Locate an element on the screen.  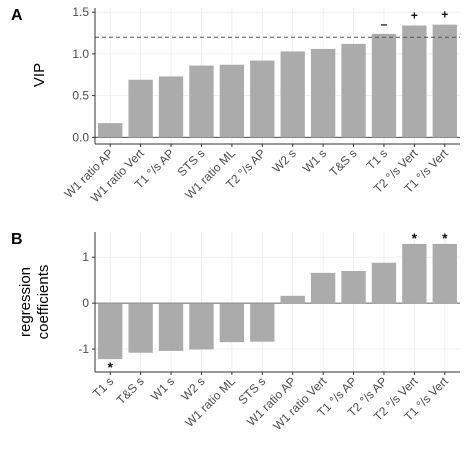
y-axis-title: VIP is located at coordinates (39, 75).